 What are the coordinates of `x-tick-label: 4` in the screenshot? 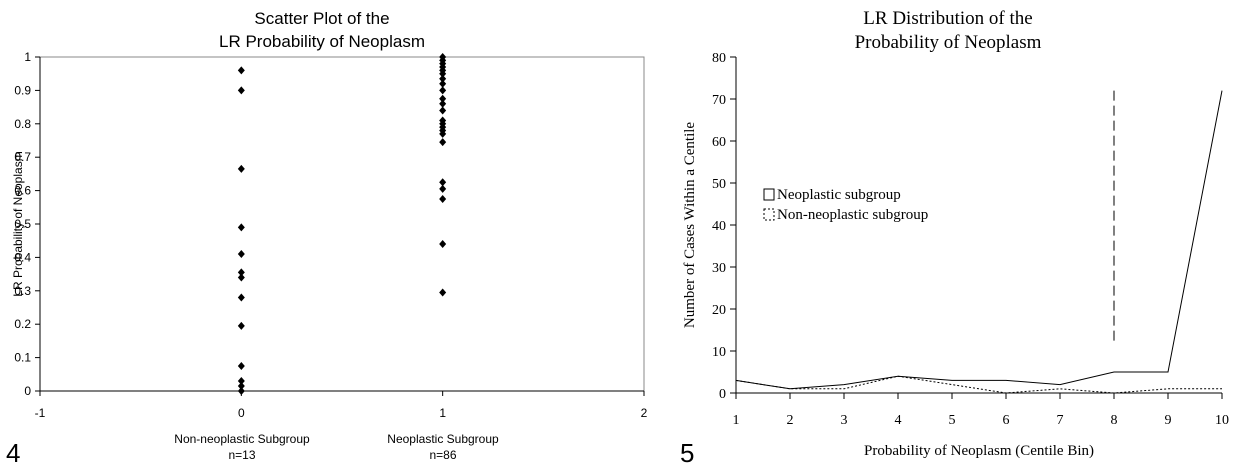 It's located at (898, 420).